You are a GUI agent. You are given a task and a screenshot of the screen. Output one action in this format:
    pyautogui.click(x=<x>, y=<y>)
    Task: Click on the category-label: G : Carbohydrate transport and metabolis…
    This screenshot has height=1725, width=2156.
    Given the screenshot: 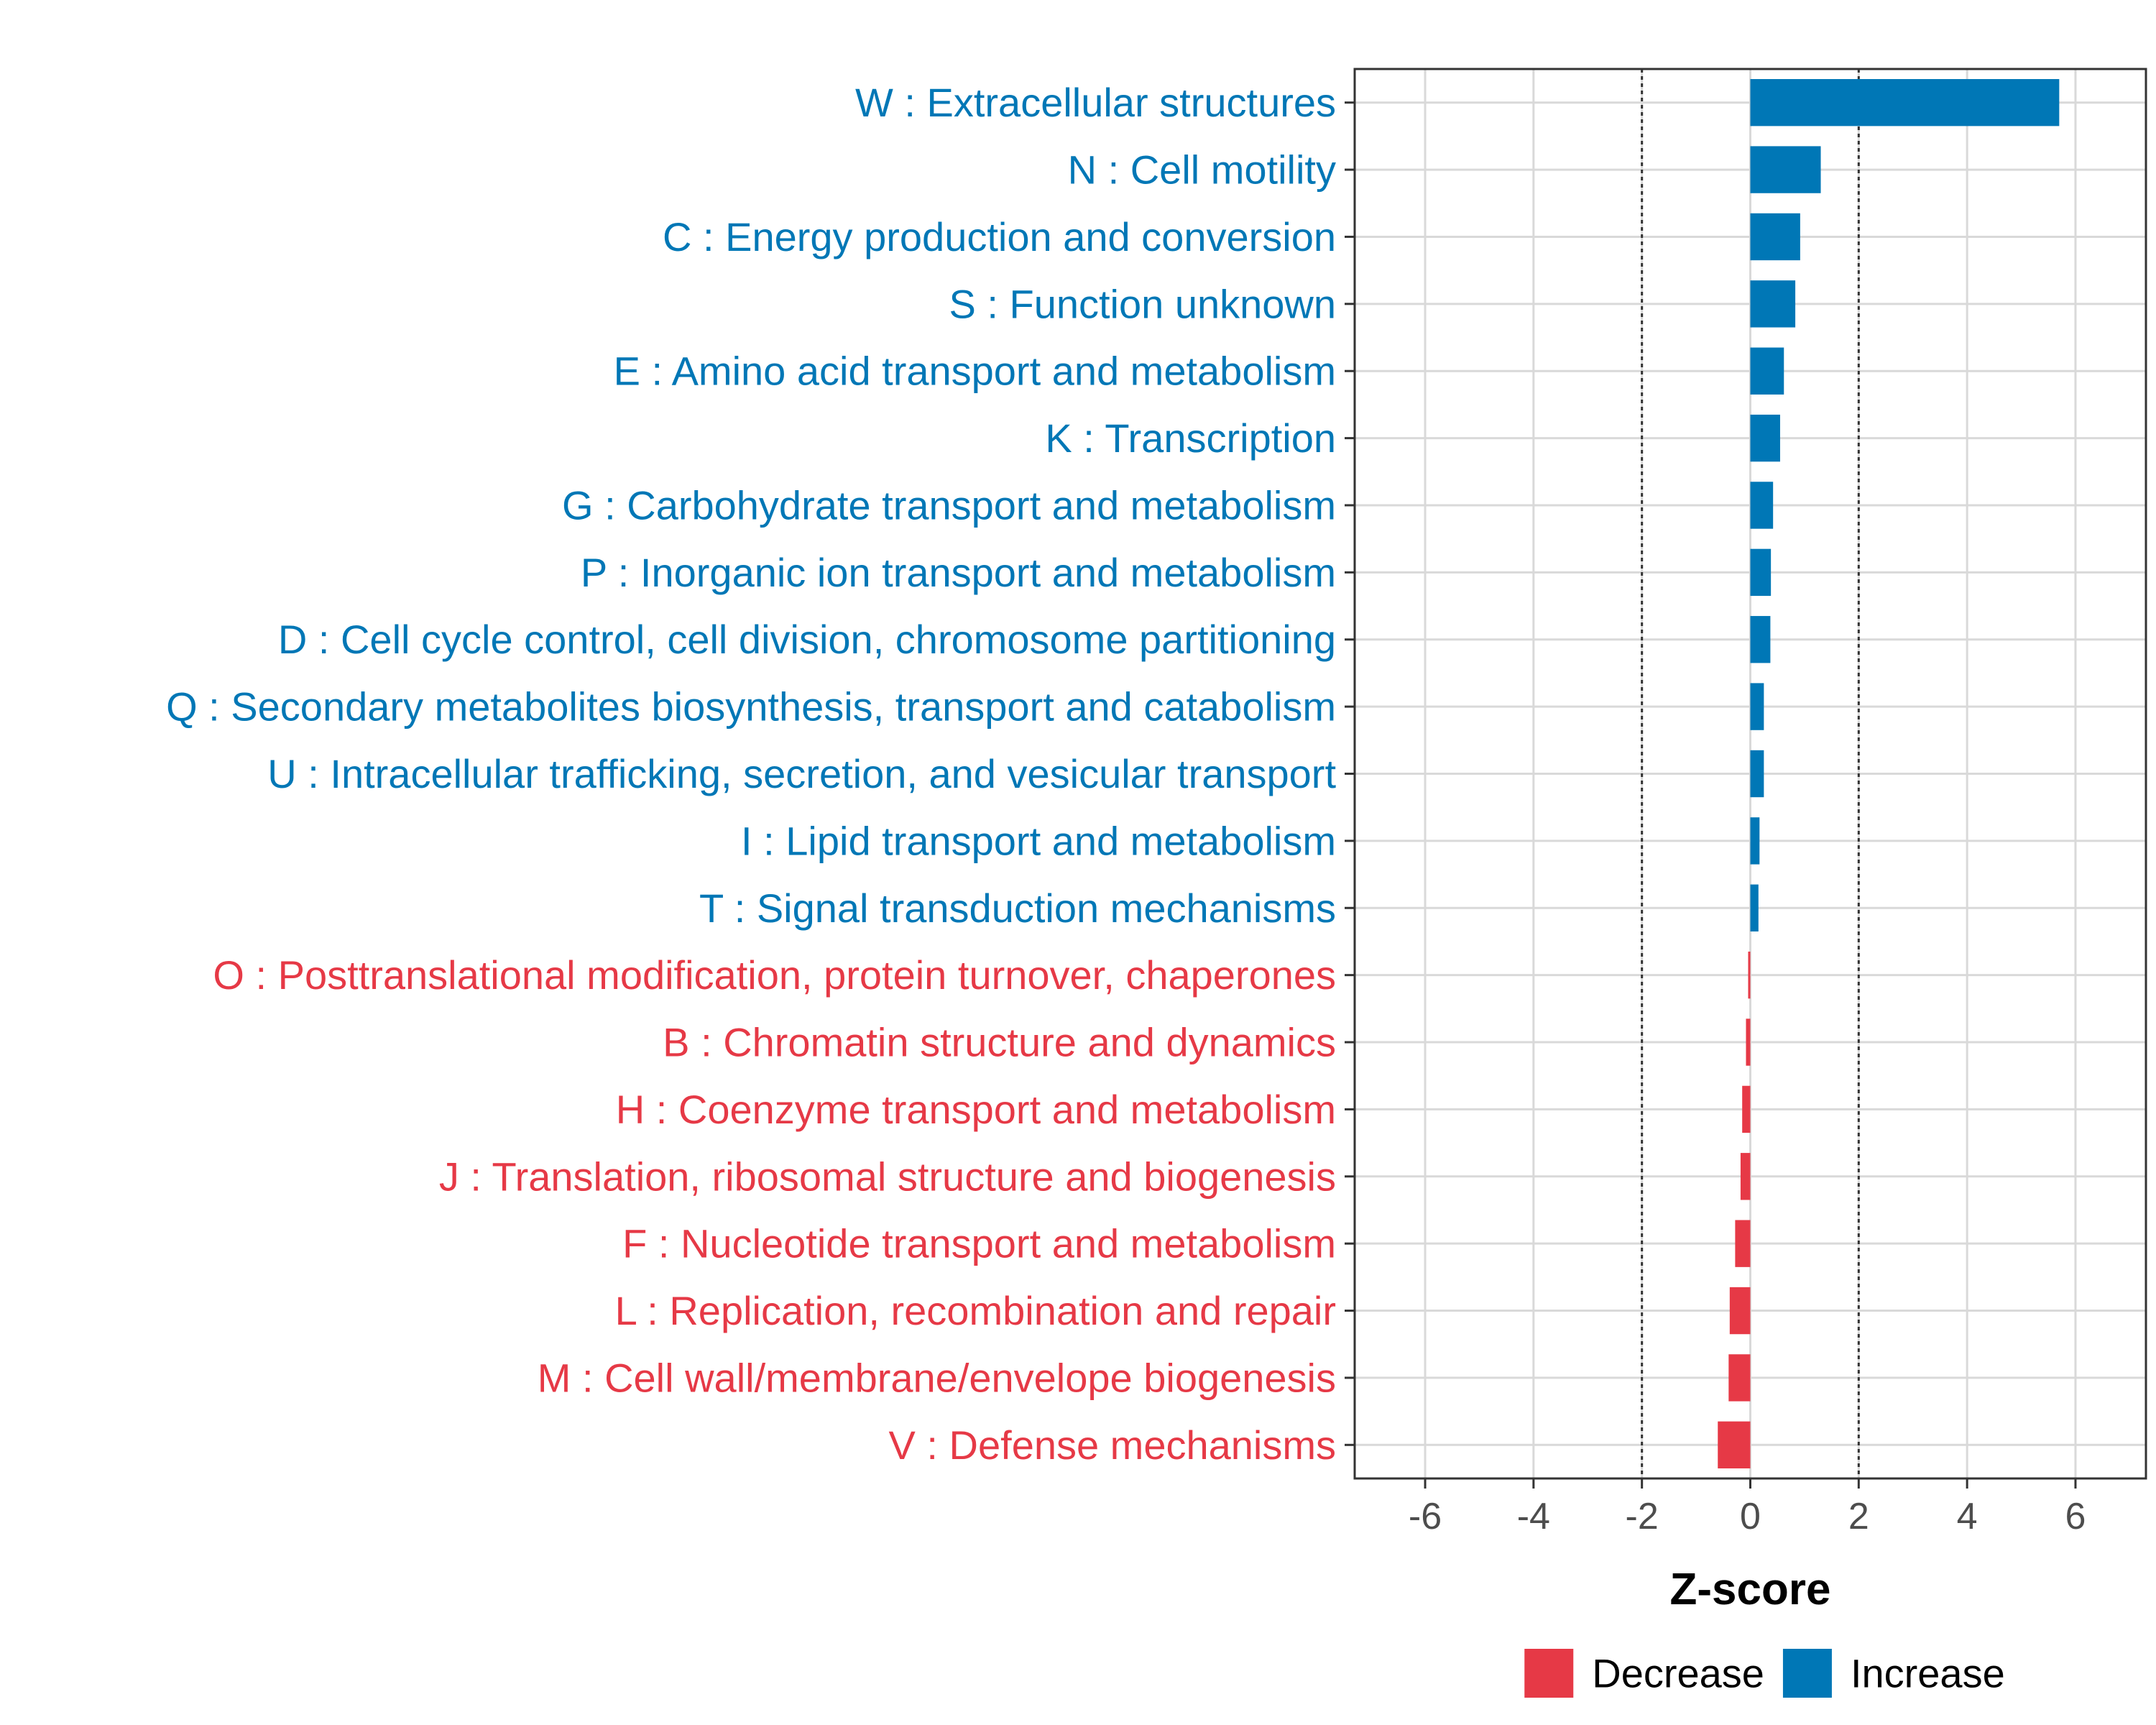 What is the action you would take?
    pyautogui.click(x=949, y=505)
    